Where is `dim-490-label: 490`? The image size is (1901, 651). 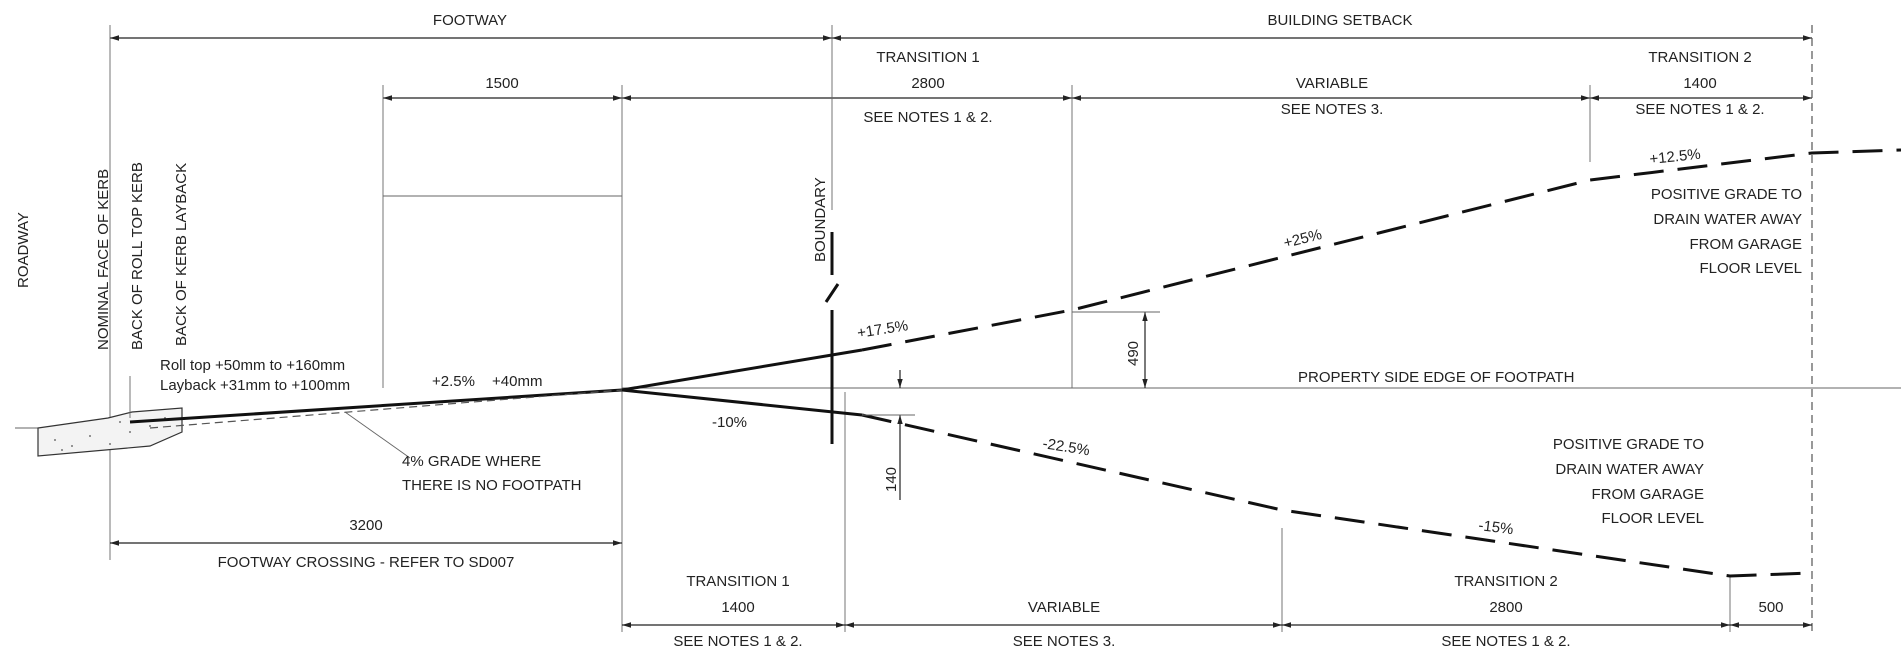 dim-490-label: 490 is located at coordinates (1133, 353).